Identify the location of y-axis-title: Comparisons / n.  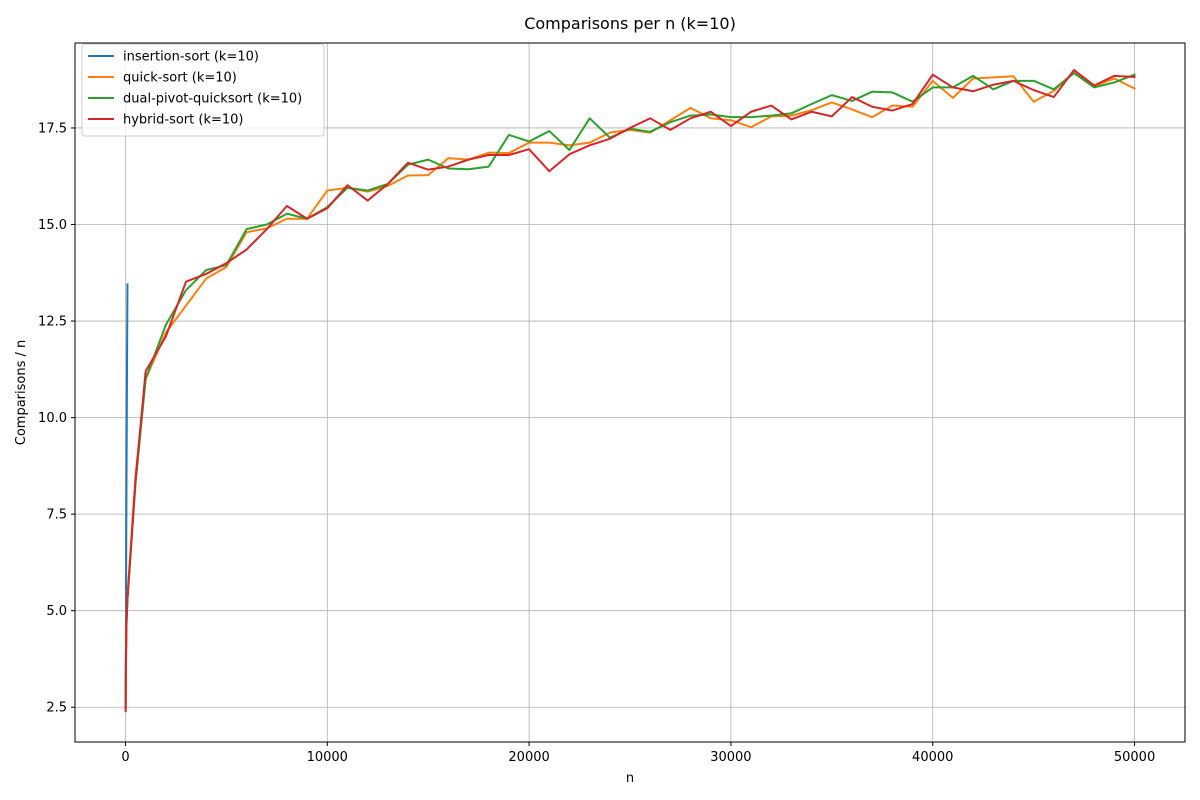
(21, 393).